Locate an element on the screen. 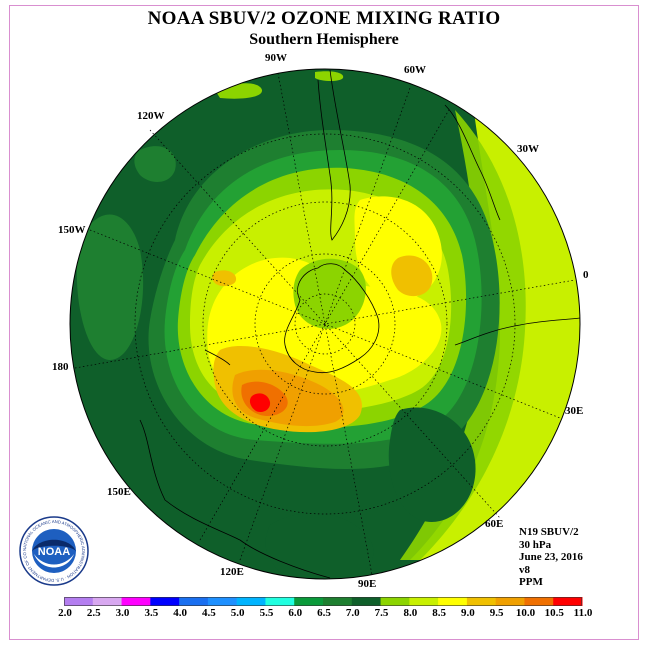 This screenshot has width=648, height=648. lon-label-0: 0 is located at coordinates (586, 275).